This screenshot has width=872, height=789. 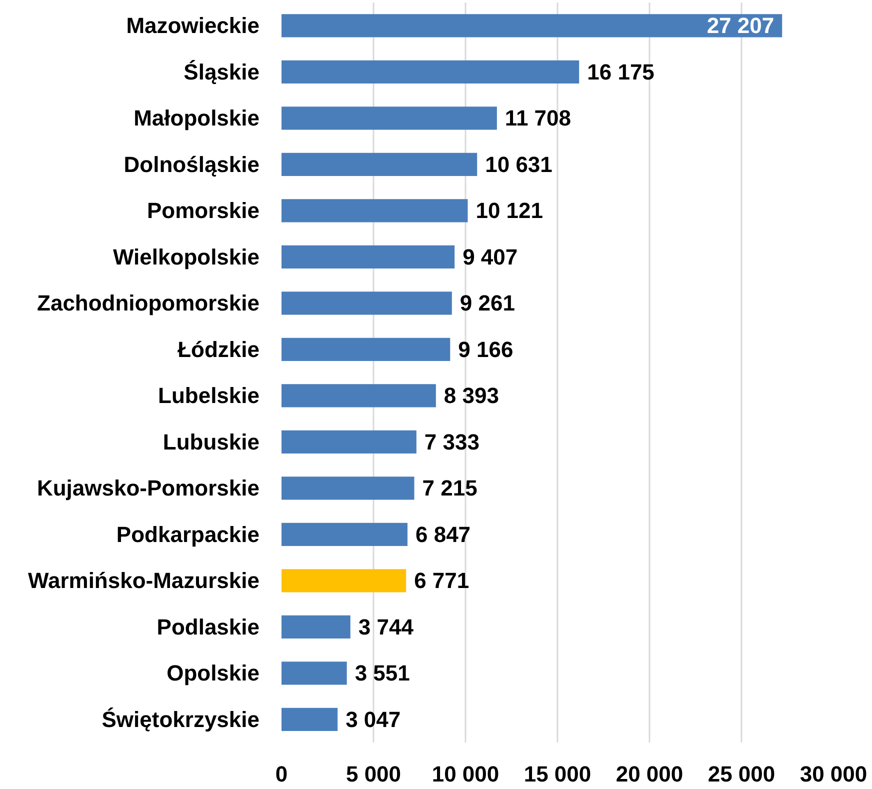 What do you see at coordinates (466, 774) in the screenshot?
I see `x-tick-label: 10 000` at bounding box center [466, 774].